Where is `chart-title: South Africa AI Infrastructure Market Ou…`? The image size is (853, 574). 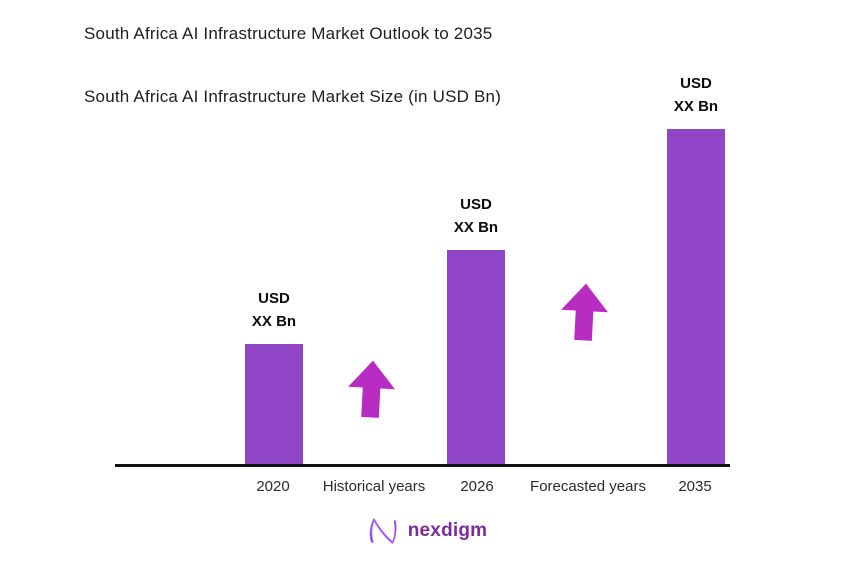
chart-title: South Africa AI Infrastructure Market Ou… is located at coordinates (288, 33).